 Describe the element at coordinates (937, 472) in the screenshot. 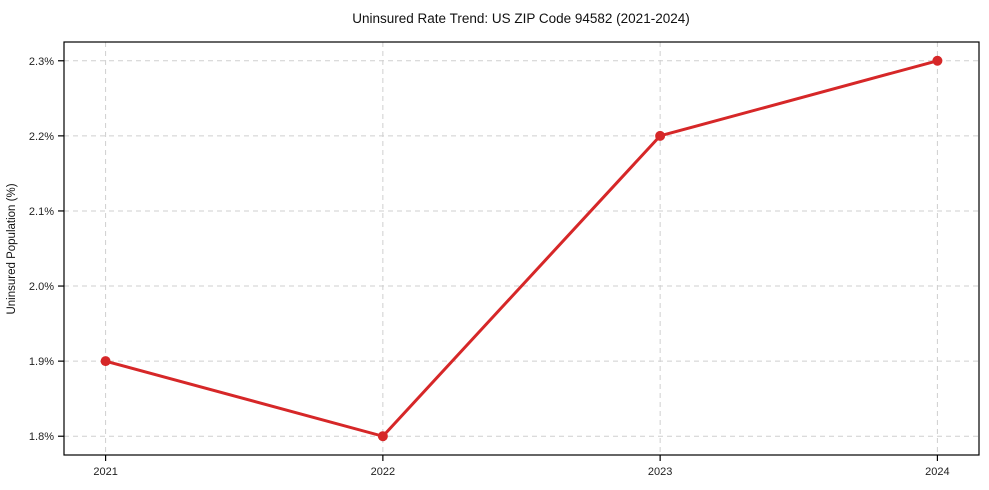

I see `x-tick-label: 2024` at that location.